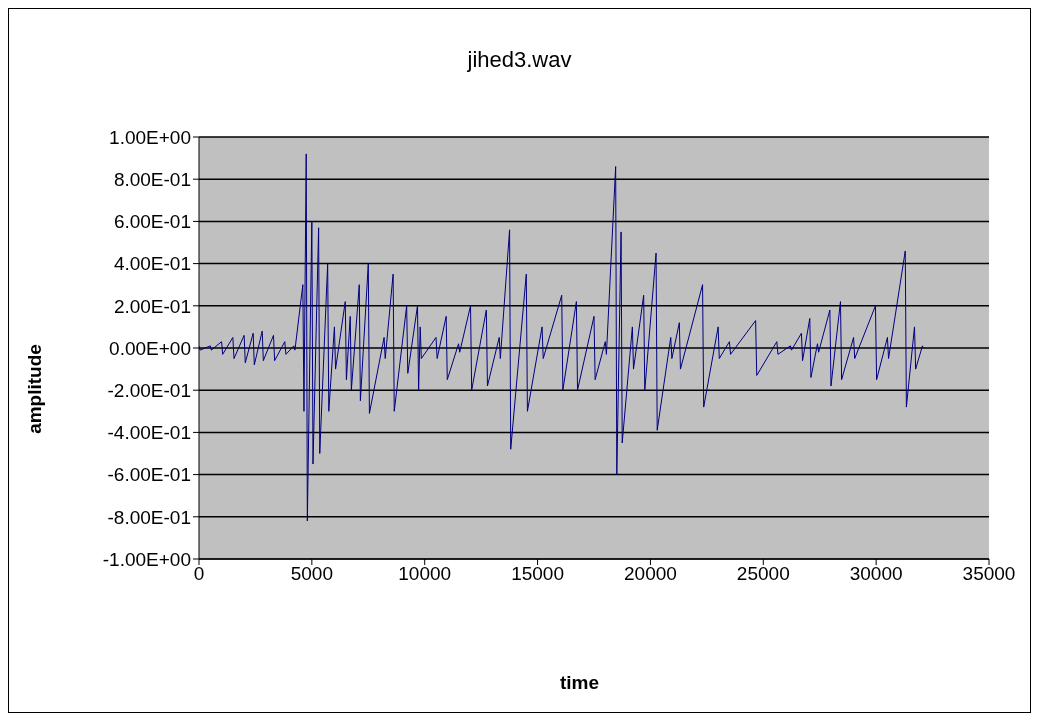 This screenshot has height=721, width=1039. What do you see at coordinates (149, 475) in the screenshot?
I see `y-tick-label: -6.00E-01` at bounding box center [149, 475].